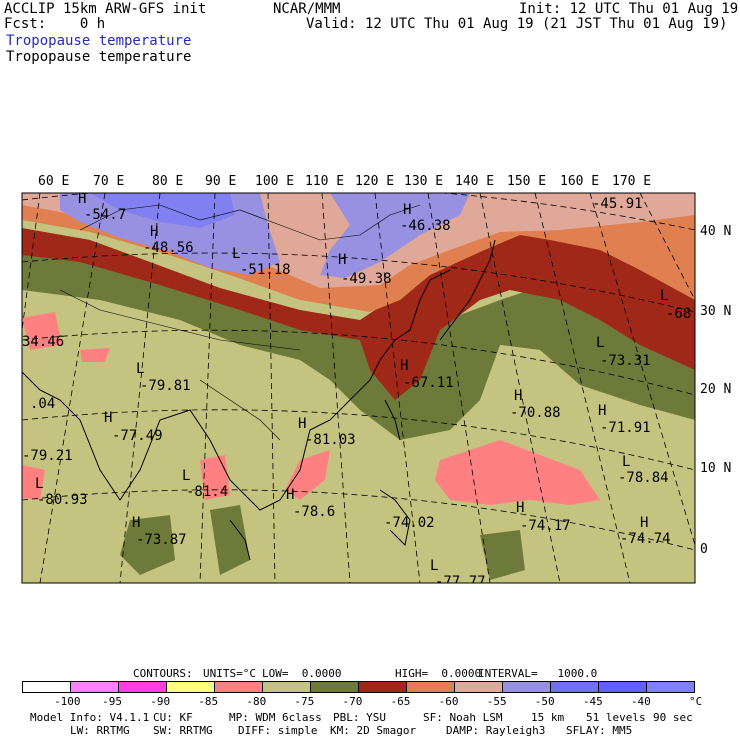 The height and width of the screenshot is (740, 740). What do you see at coordinates (229, 673) in the screenshot?
I see `contours-units: UNITS=°C` at bounding box center [229, 673].